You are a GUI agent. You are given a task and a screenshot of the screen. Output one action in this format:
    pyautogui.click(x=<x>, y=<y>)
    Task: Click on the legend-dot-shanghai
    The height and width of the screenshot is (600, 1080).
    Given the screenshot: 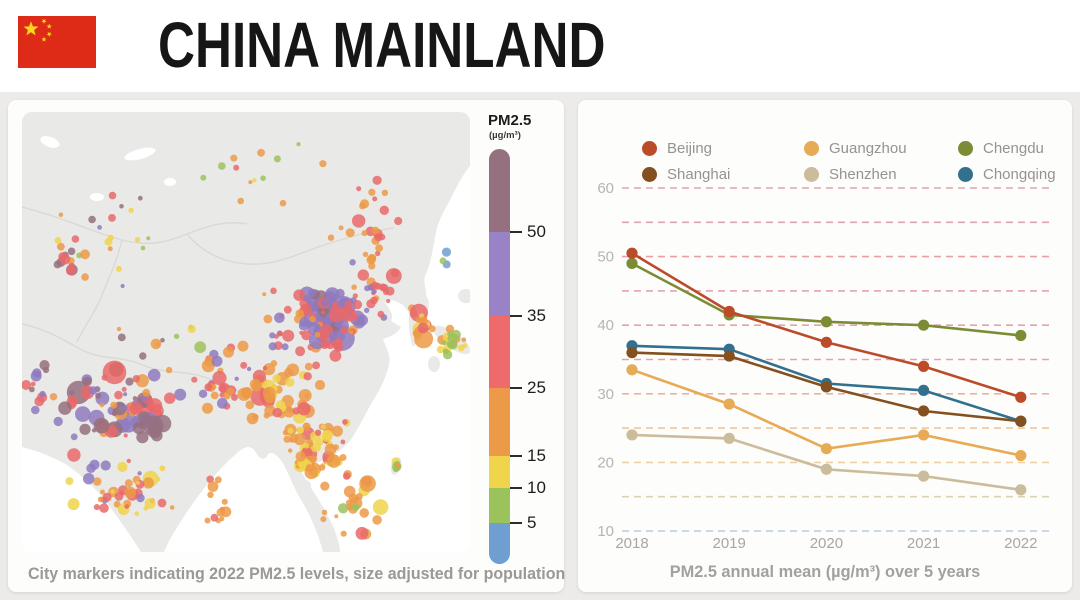 What is the action you would take?
    pyautogui.click(x=649, y=174)
    